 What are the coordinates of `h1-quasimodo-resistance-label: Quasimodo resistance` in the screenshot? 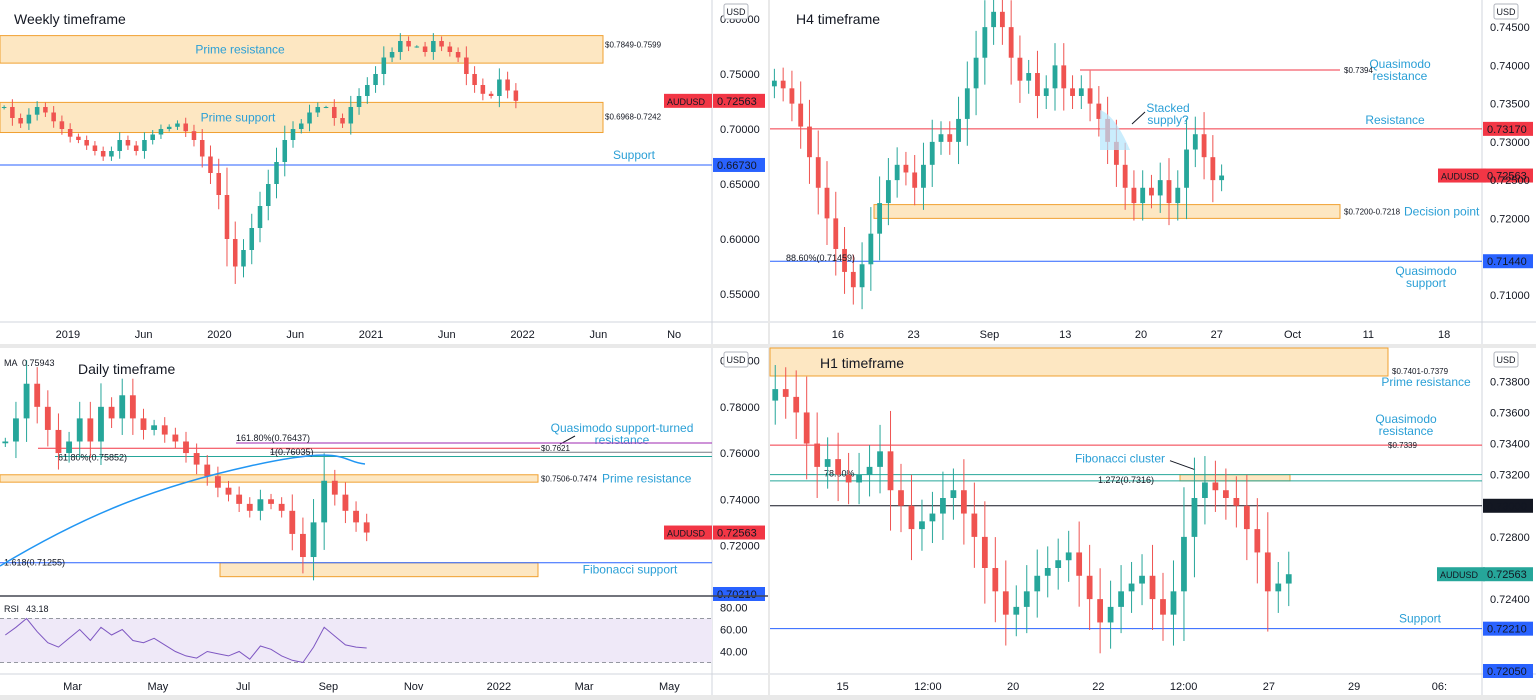 It's located at (1406, 425).